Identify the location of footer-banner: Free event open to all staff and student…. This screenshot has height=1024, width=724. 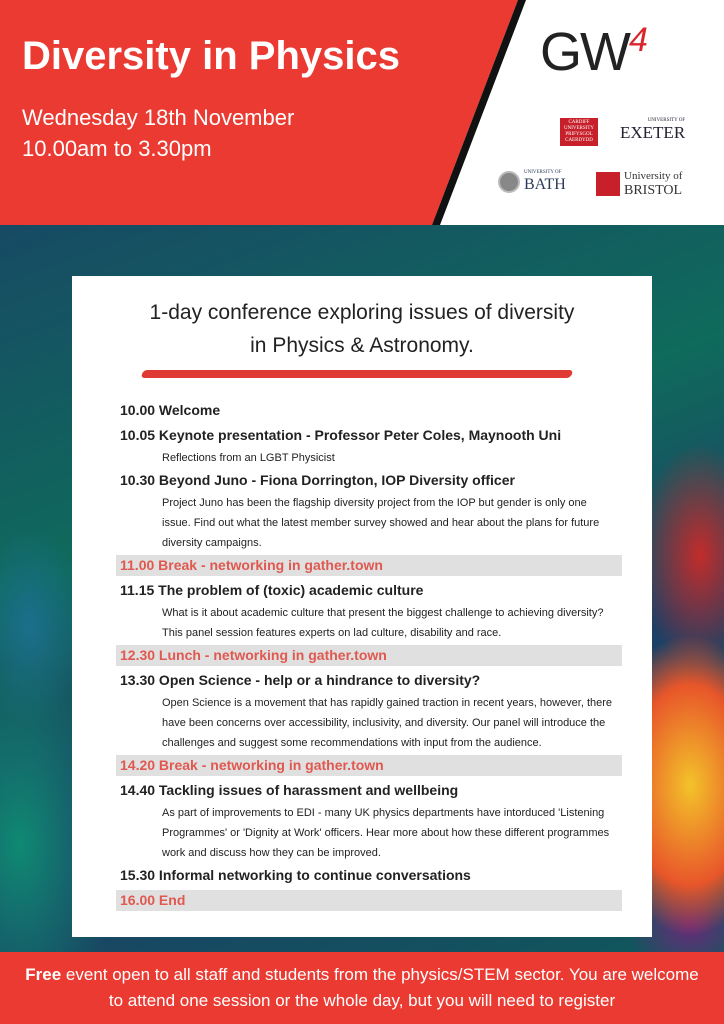
(362, 988).